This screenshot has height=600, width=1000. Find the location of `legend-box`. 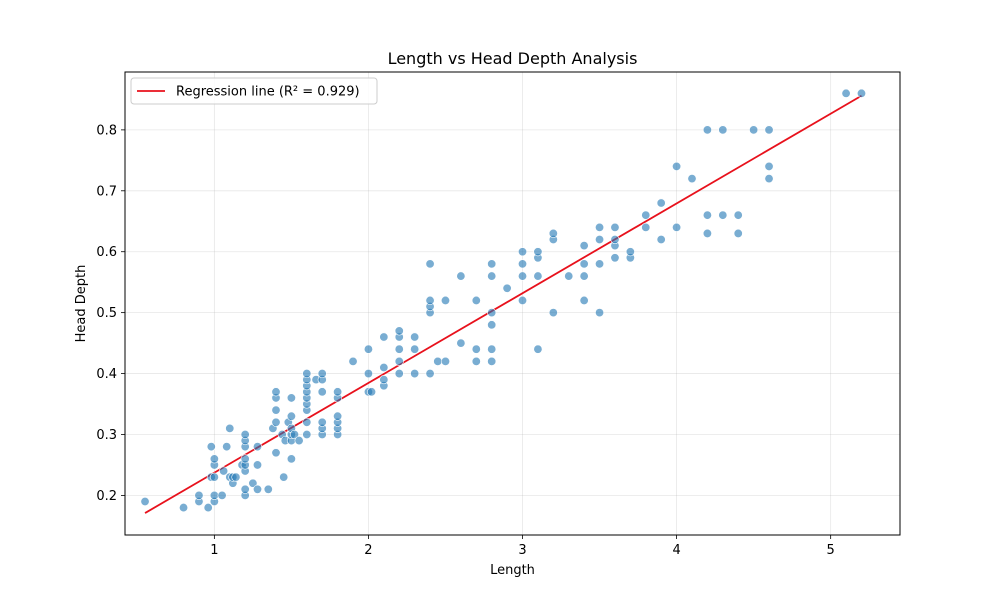

legend-box is located at coordinates (254, 91).